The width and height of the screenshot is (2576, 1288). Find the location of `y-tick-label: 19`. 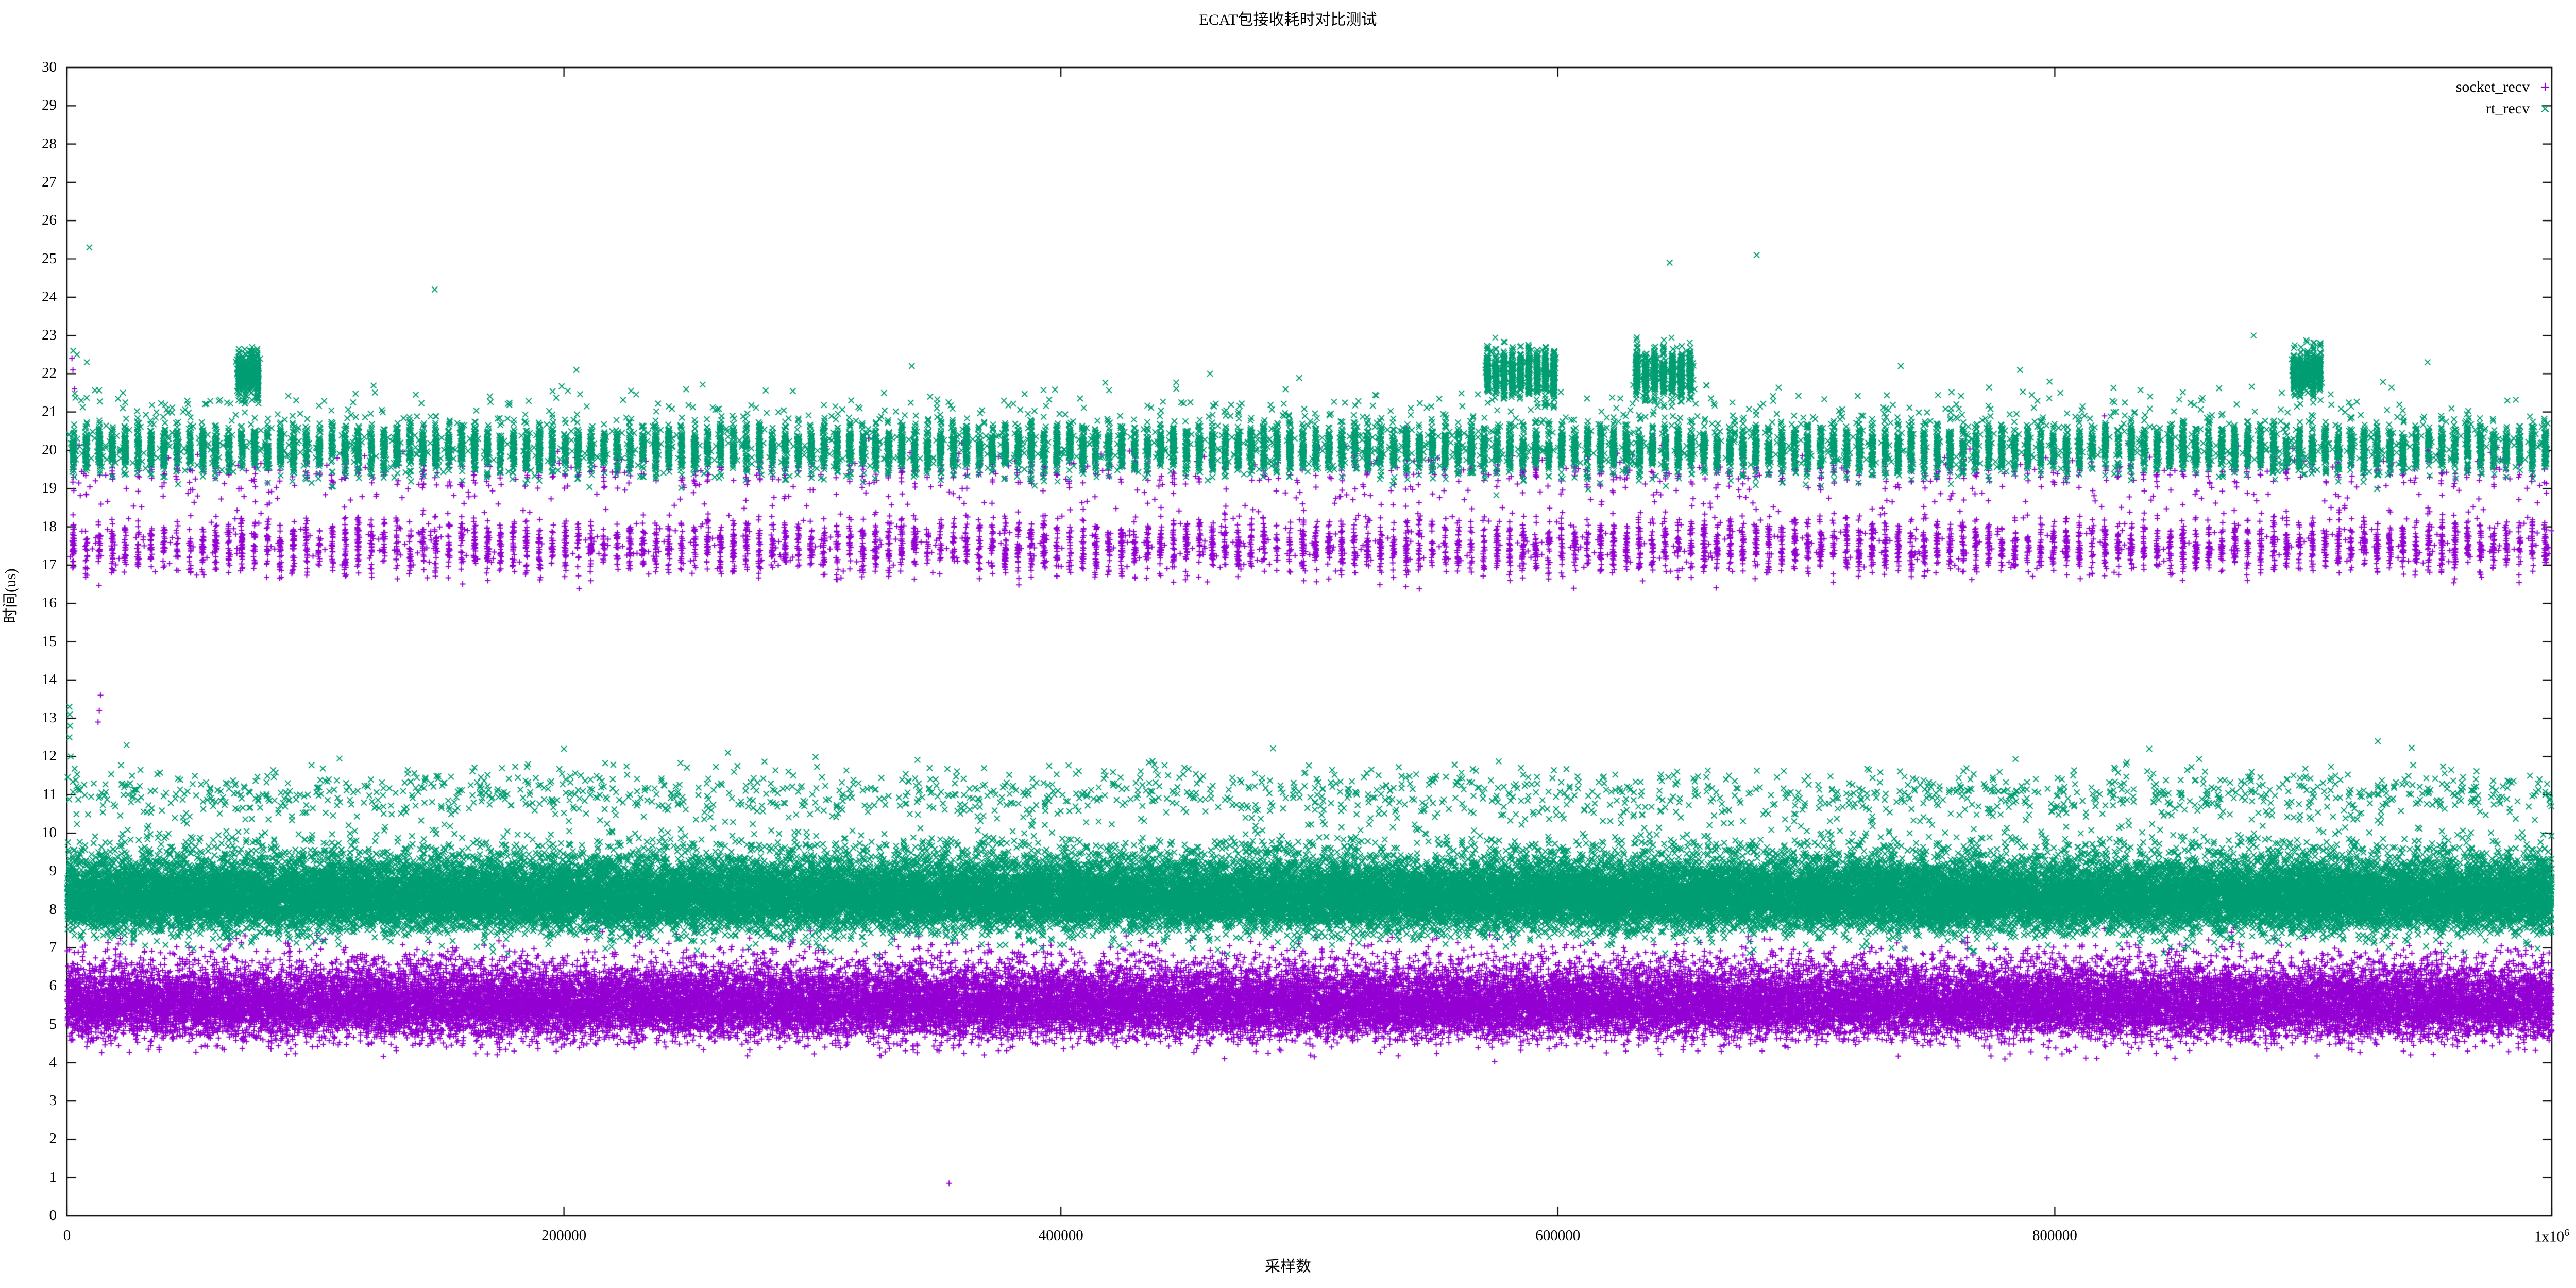

y-tick-label: 19 is located at coordinates (49, 488).